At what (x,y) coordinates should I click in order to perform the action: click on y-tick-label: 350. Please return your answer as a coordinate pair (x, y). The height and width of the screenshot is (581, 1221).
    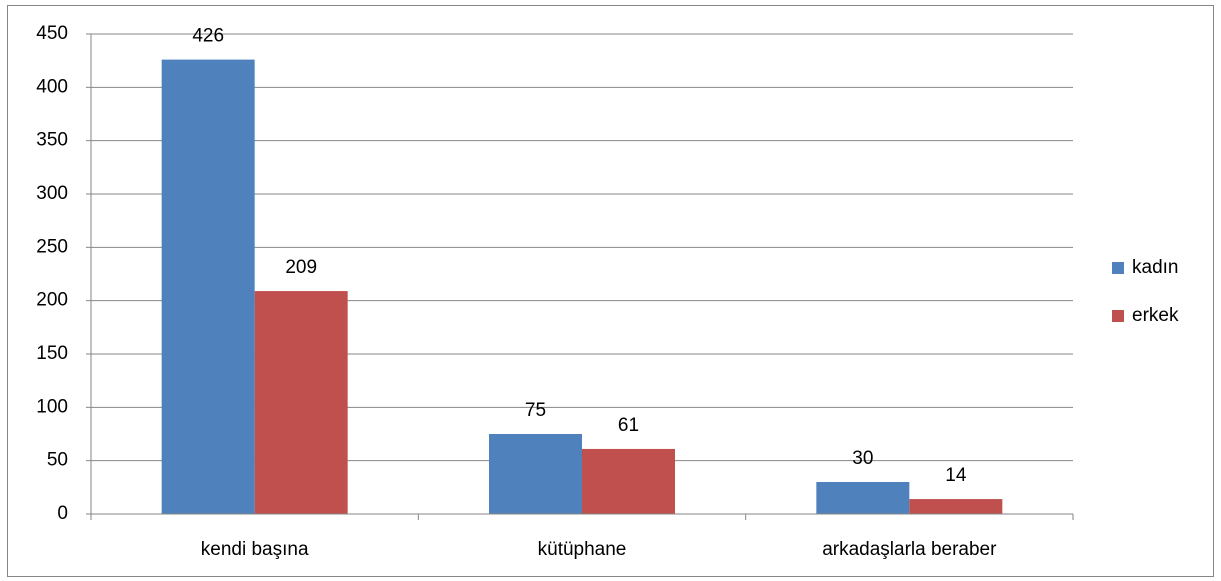
    Looking at the image, I should click on (52, 140).